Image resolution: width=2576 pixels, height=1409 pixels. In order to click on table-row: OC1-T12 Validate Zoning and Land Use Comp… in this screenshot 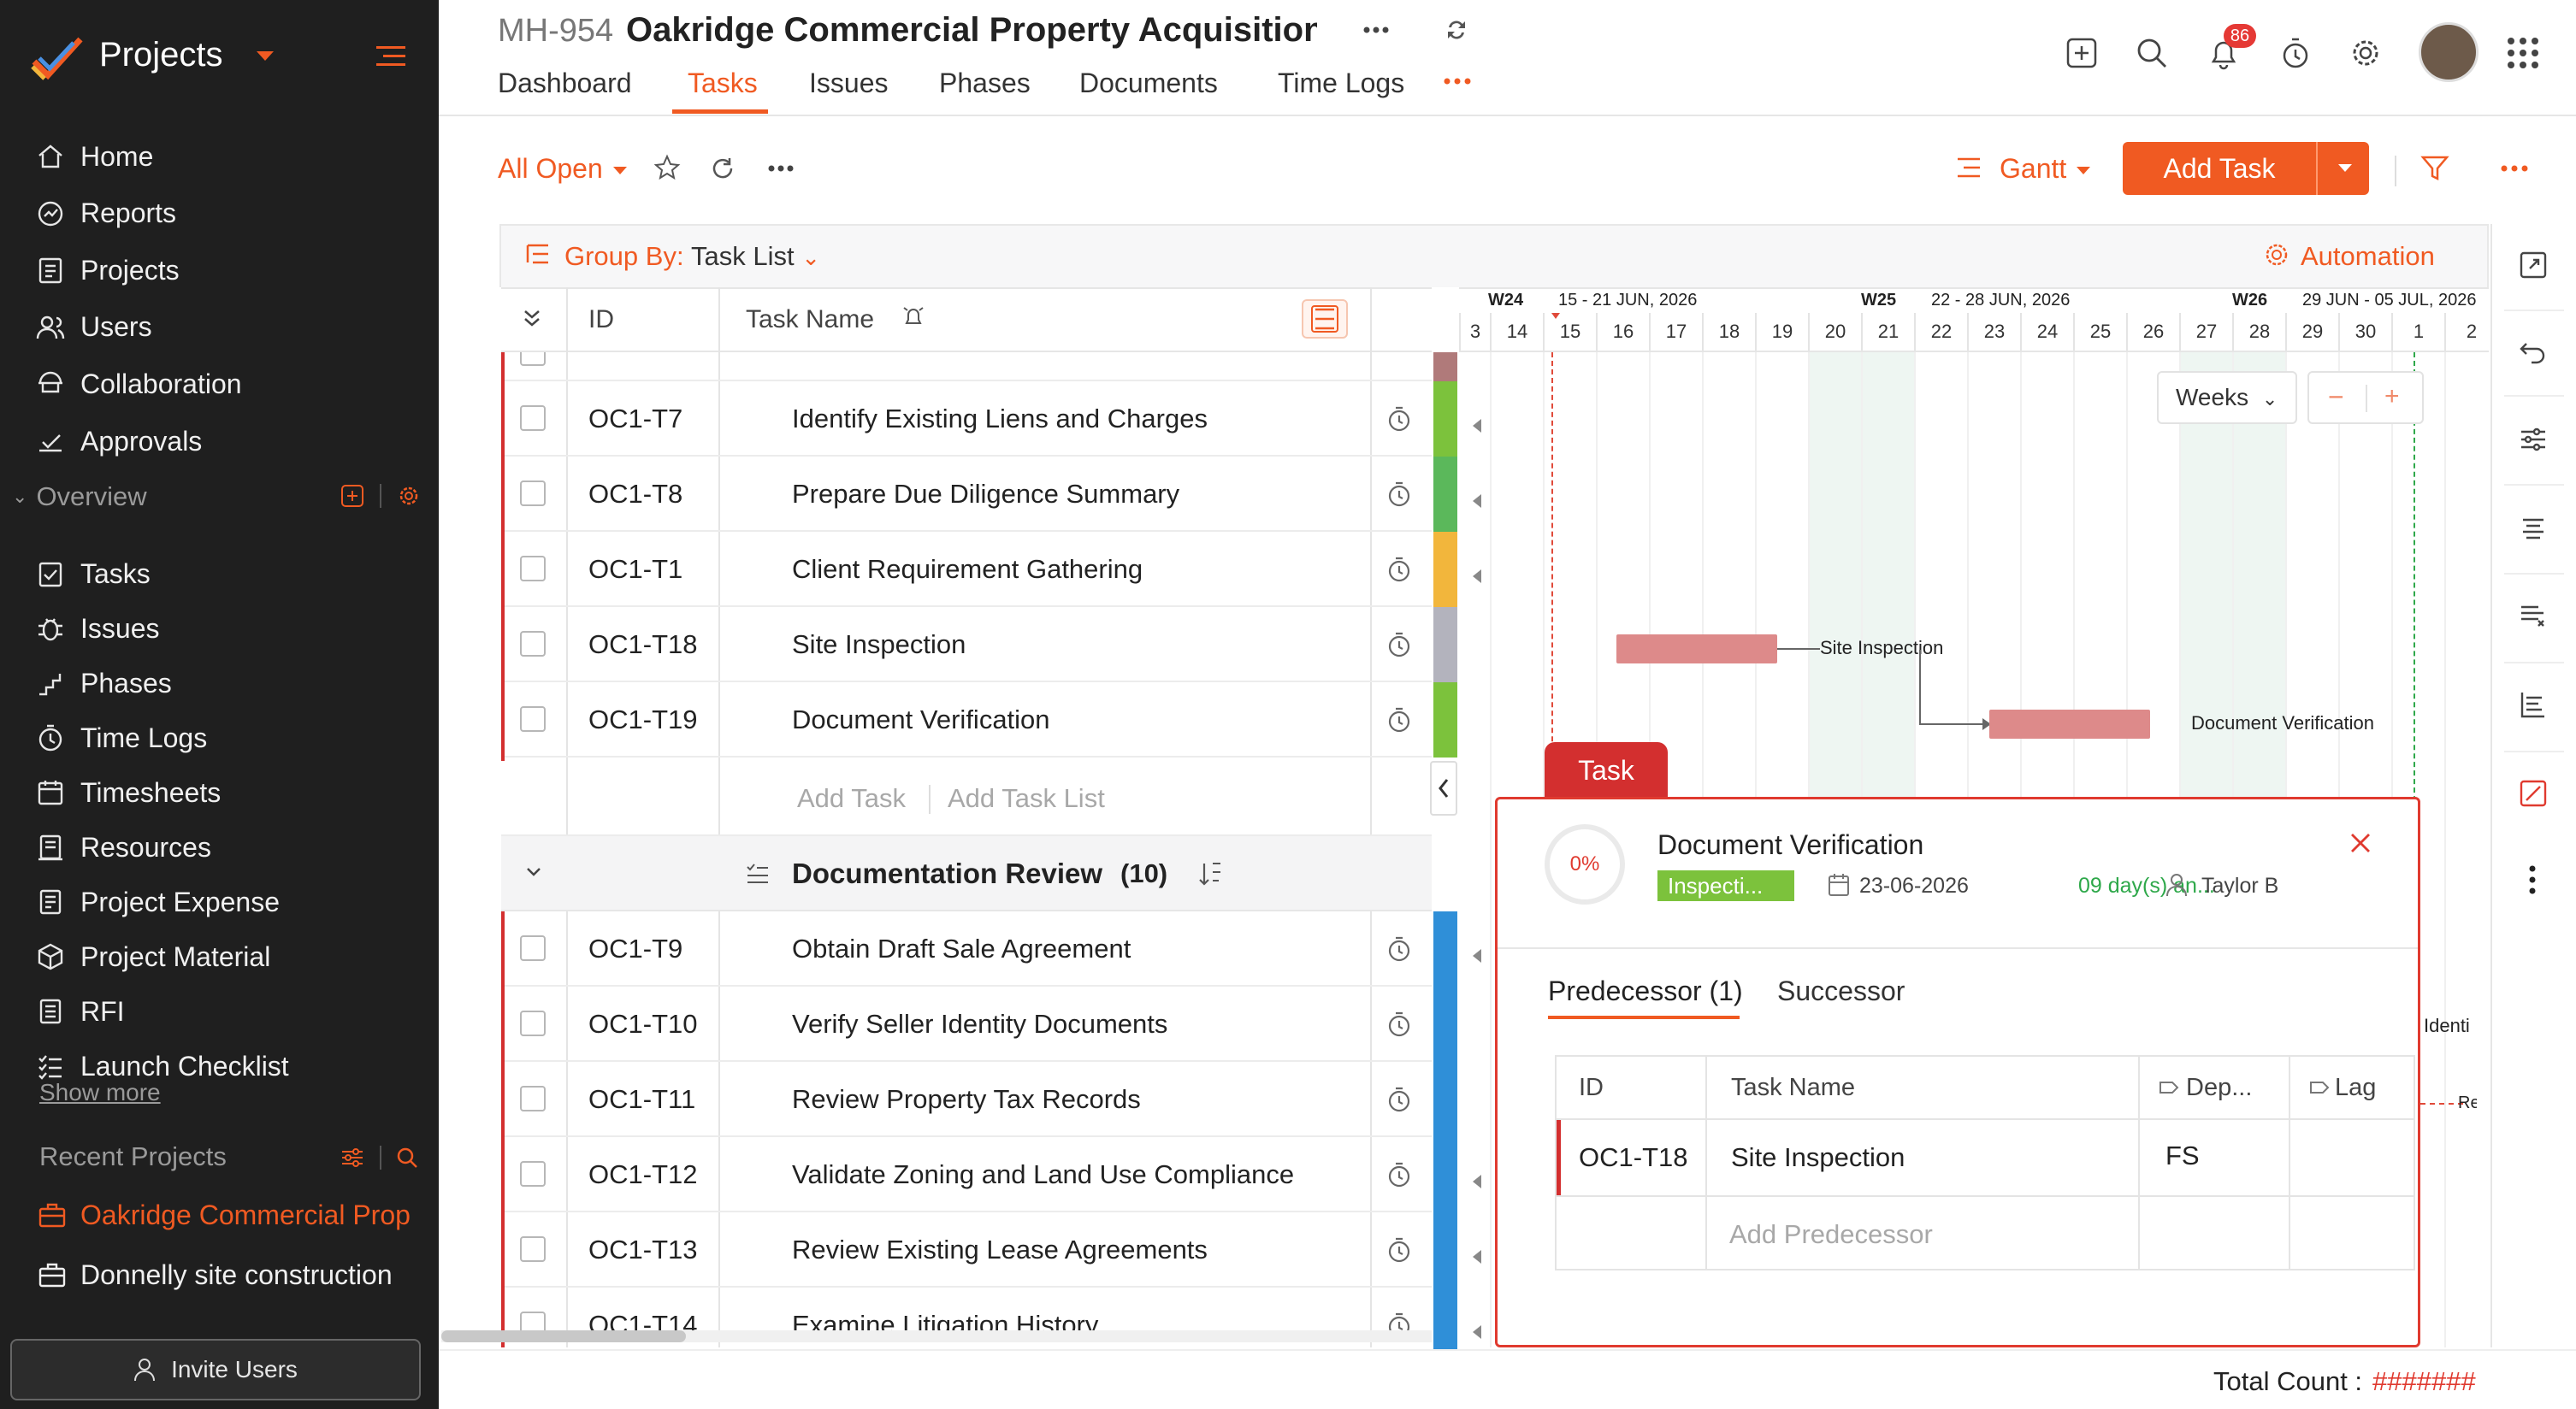, I will do `click(966, 1174)`.